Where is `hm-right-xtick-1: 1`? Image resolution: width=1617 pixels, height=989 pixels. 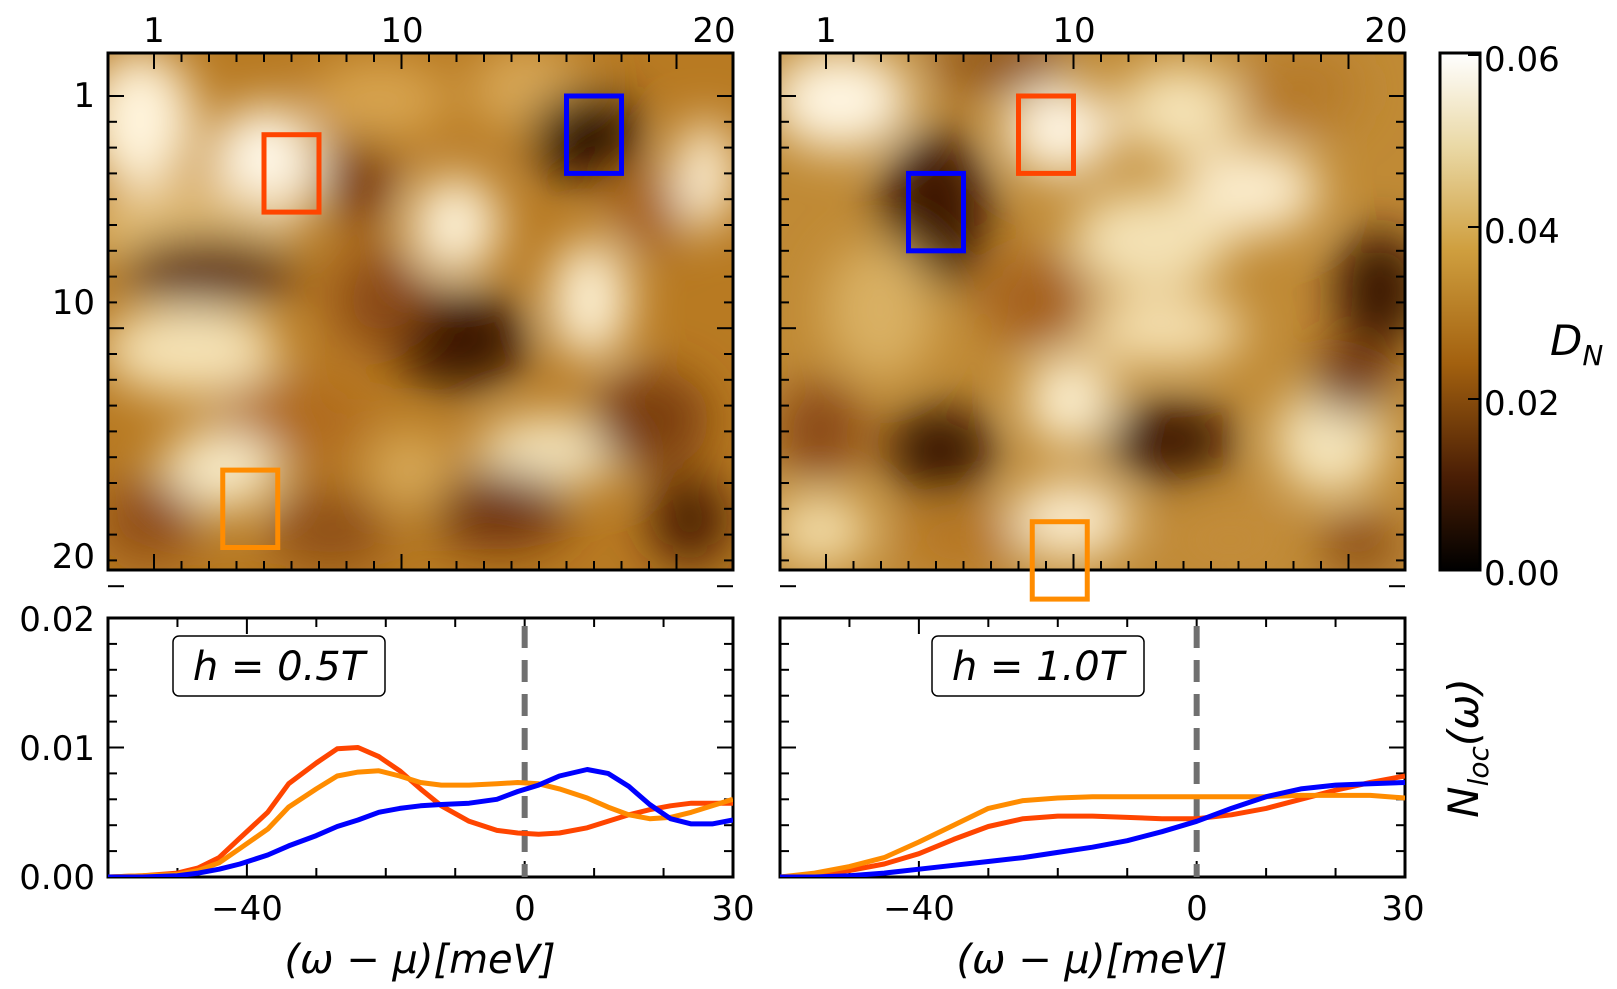 hm-right-xtick-1: 1 is located at coordinates (826, 31).